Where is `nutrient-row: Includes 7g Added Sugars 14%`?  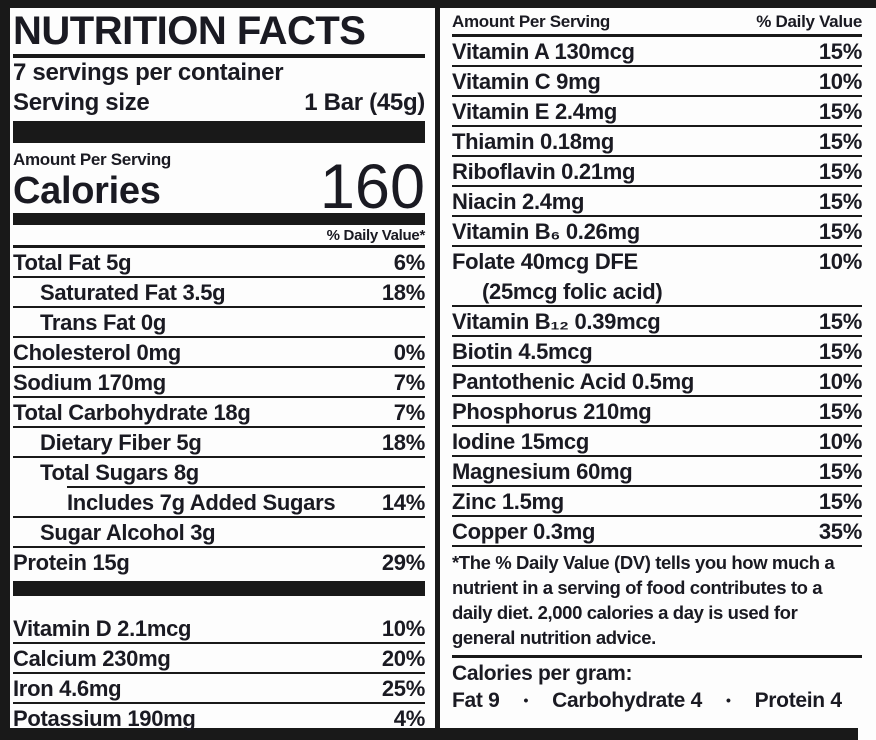
nutrient-row: Includes 7g Added Sugars 14% is located at coordinates (219, 503).